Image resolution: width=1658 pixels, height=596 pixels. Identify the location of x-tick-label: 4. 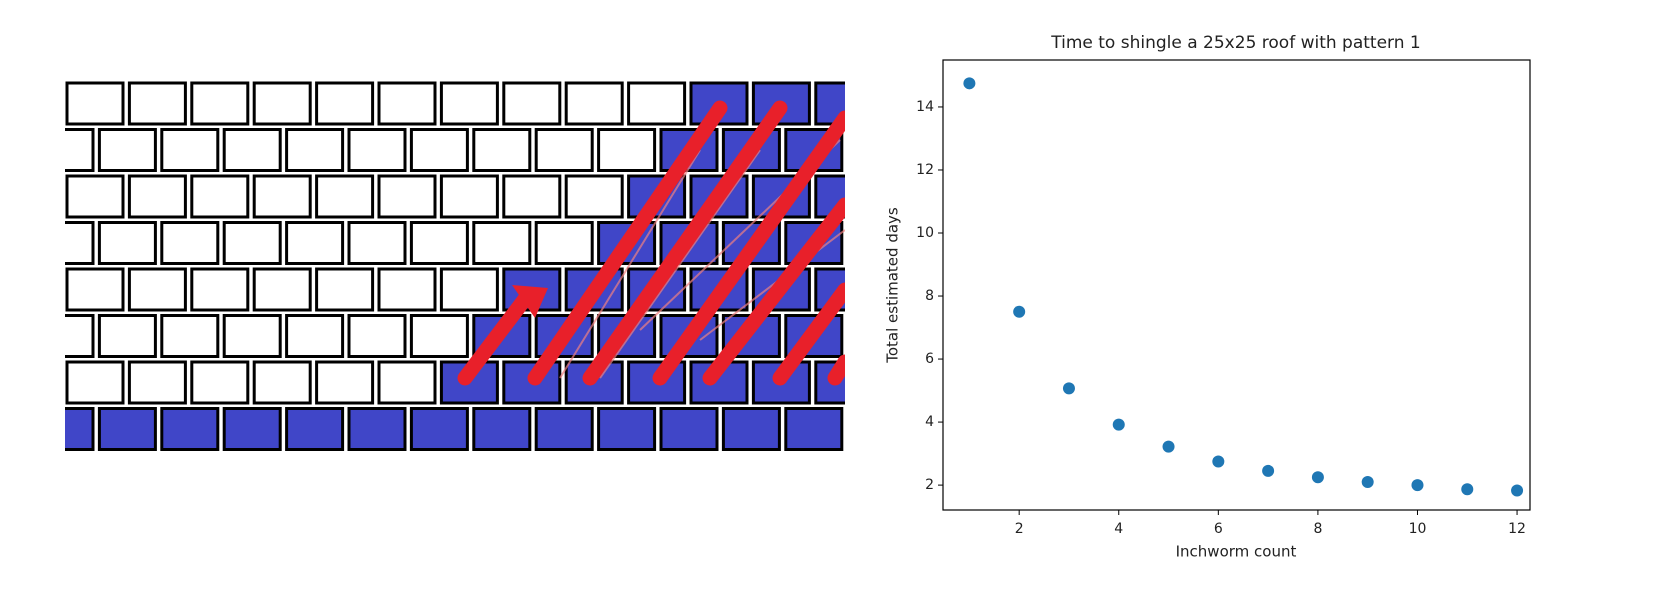
(1118, 529).